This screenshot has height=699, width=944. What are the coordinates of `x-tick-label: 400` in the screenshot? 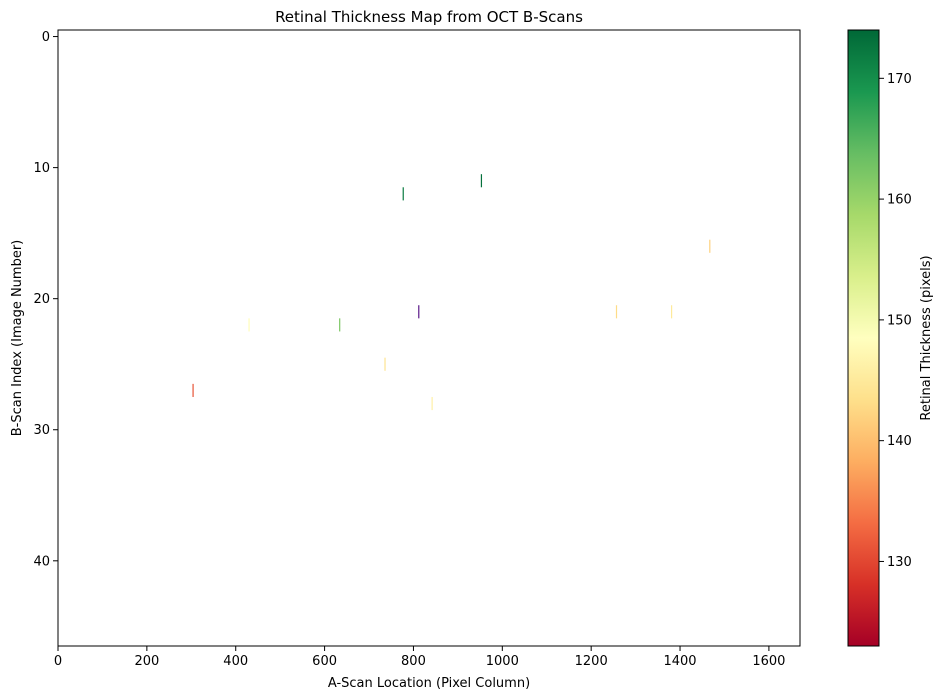 It's located at (235, 661).